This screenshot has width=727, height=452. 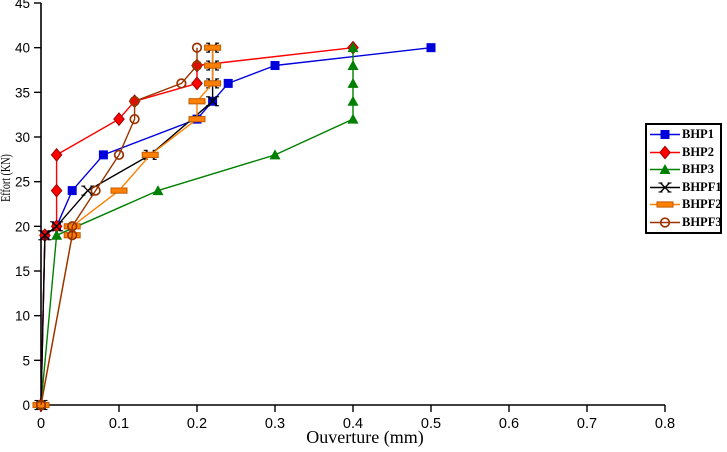 I want to click on x-tick-label: 0.1, so click(x=119, y=424).